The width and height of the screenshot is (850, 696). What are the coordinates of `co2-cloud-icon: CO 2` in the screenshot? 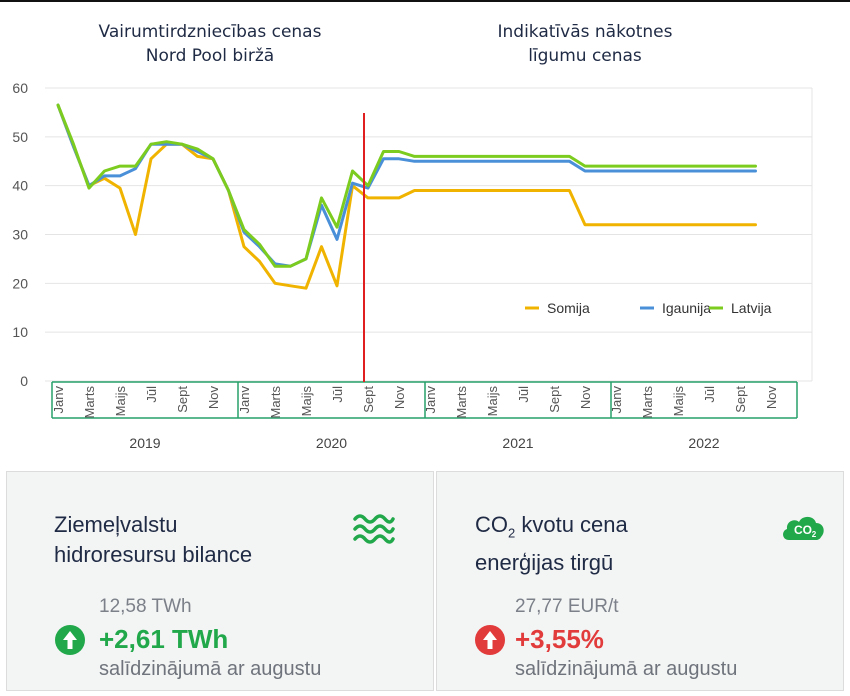 It's located at (803, 528).